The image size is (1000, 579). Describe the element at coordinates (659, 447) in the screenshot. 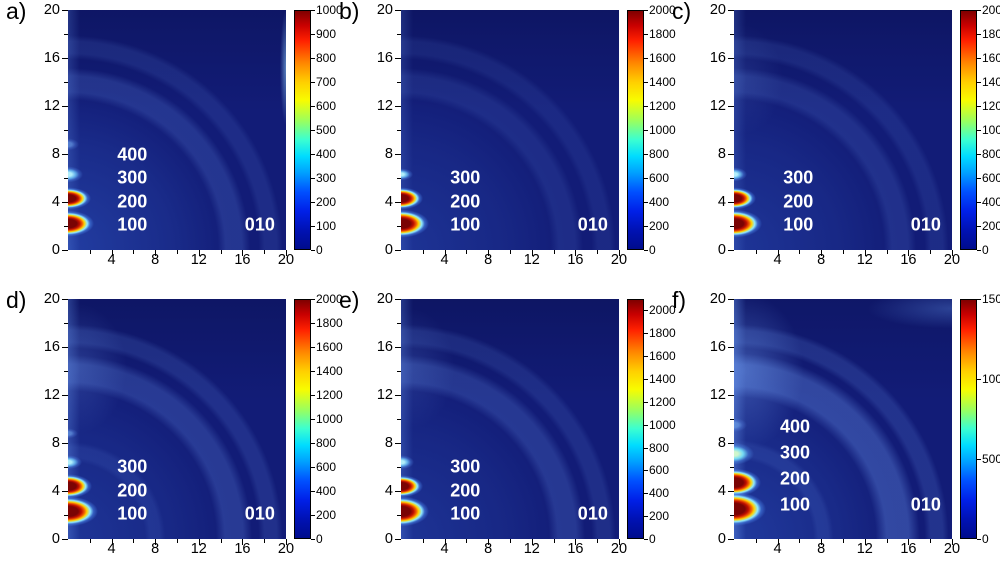

I see `colorbar-tick-label: 800` at that location.